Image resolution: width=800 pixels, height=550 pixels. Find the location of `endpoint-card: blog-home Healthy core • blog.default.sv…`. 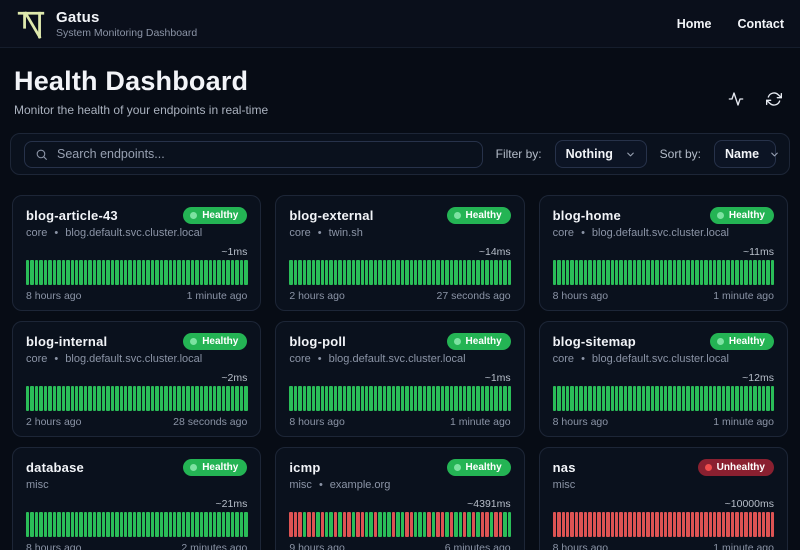

endpoint-card: blog-home Healthy core • blog.default.sv… is located at coordinates (663, 253).